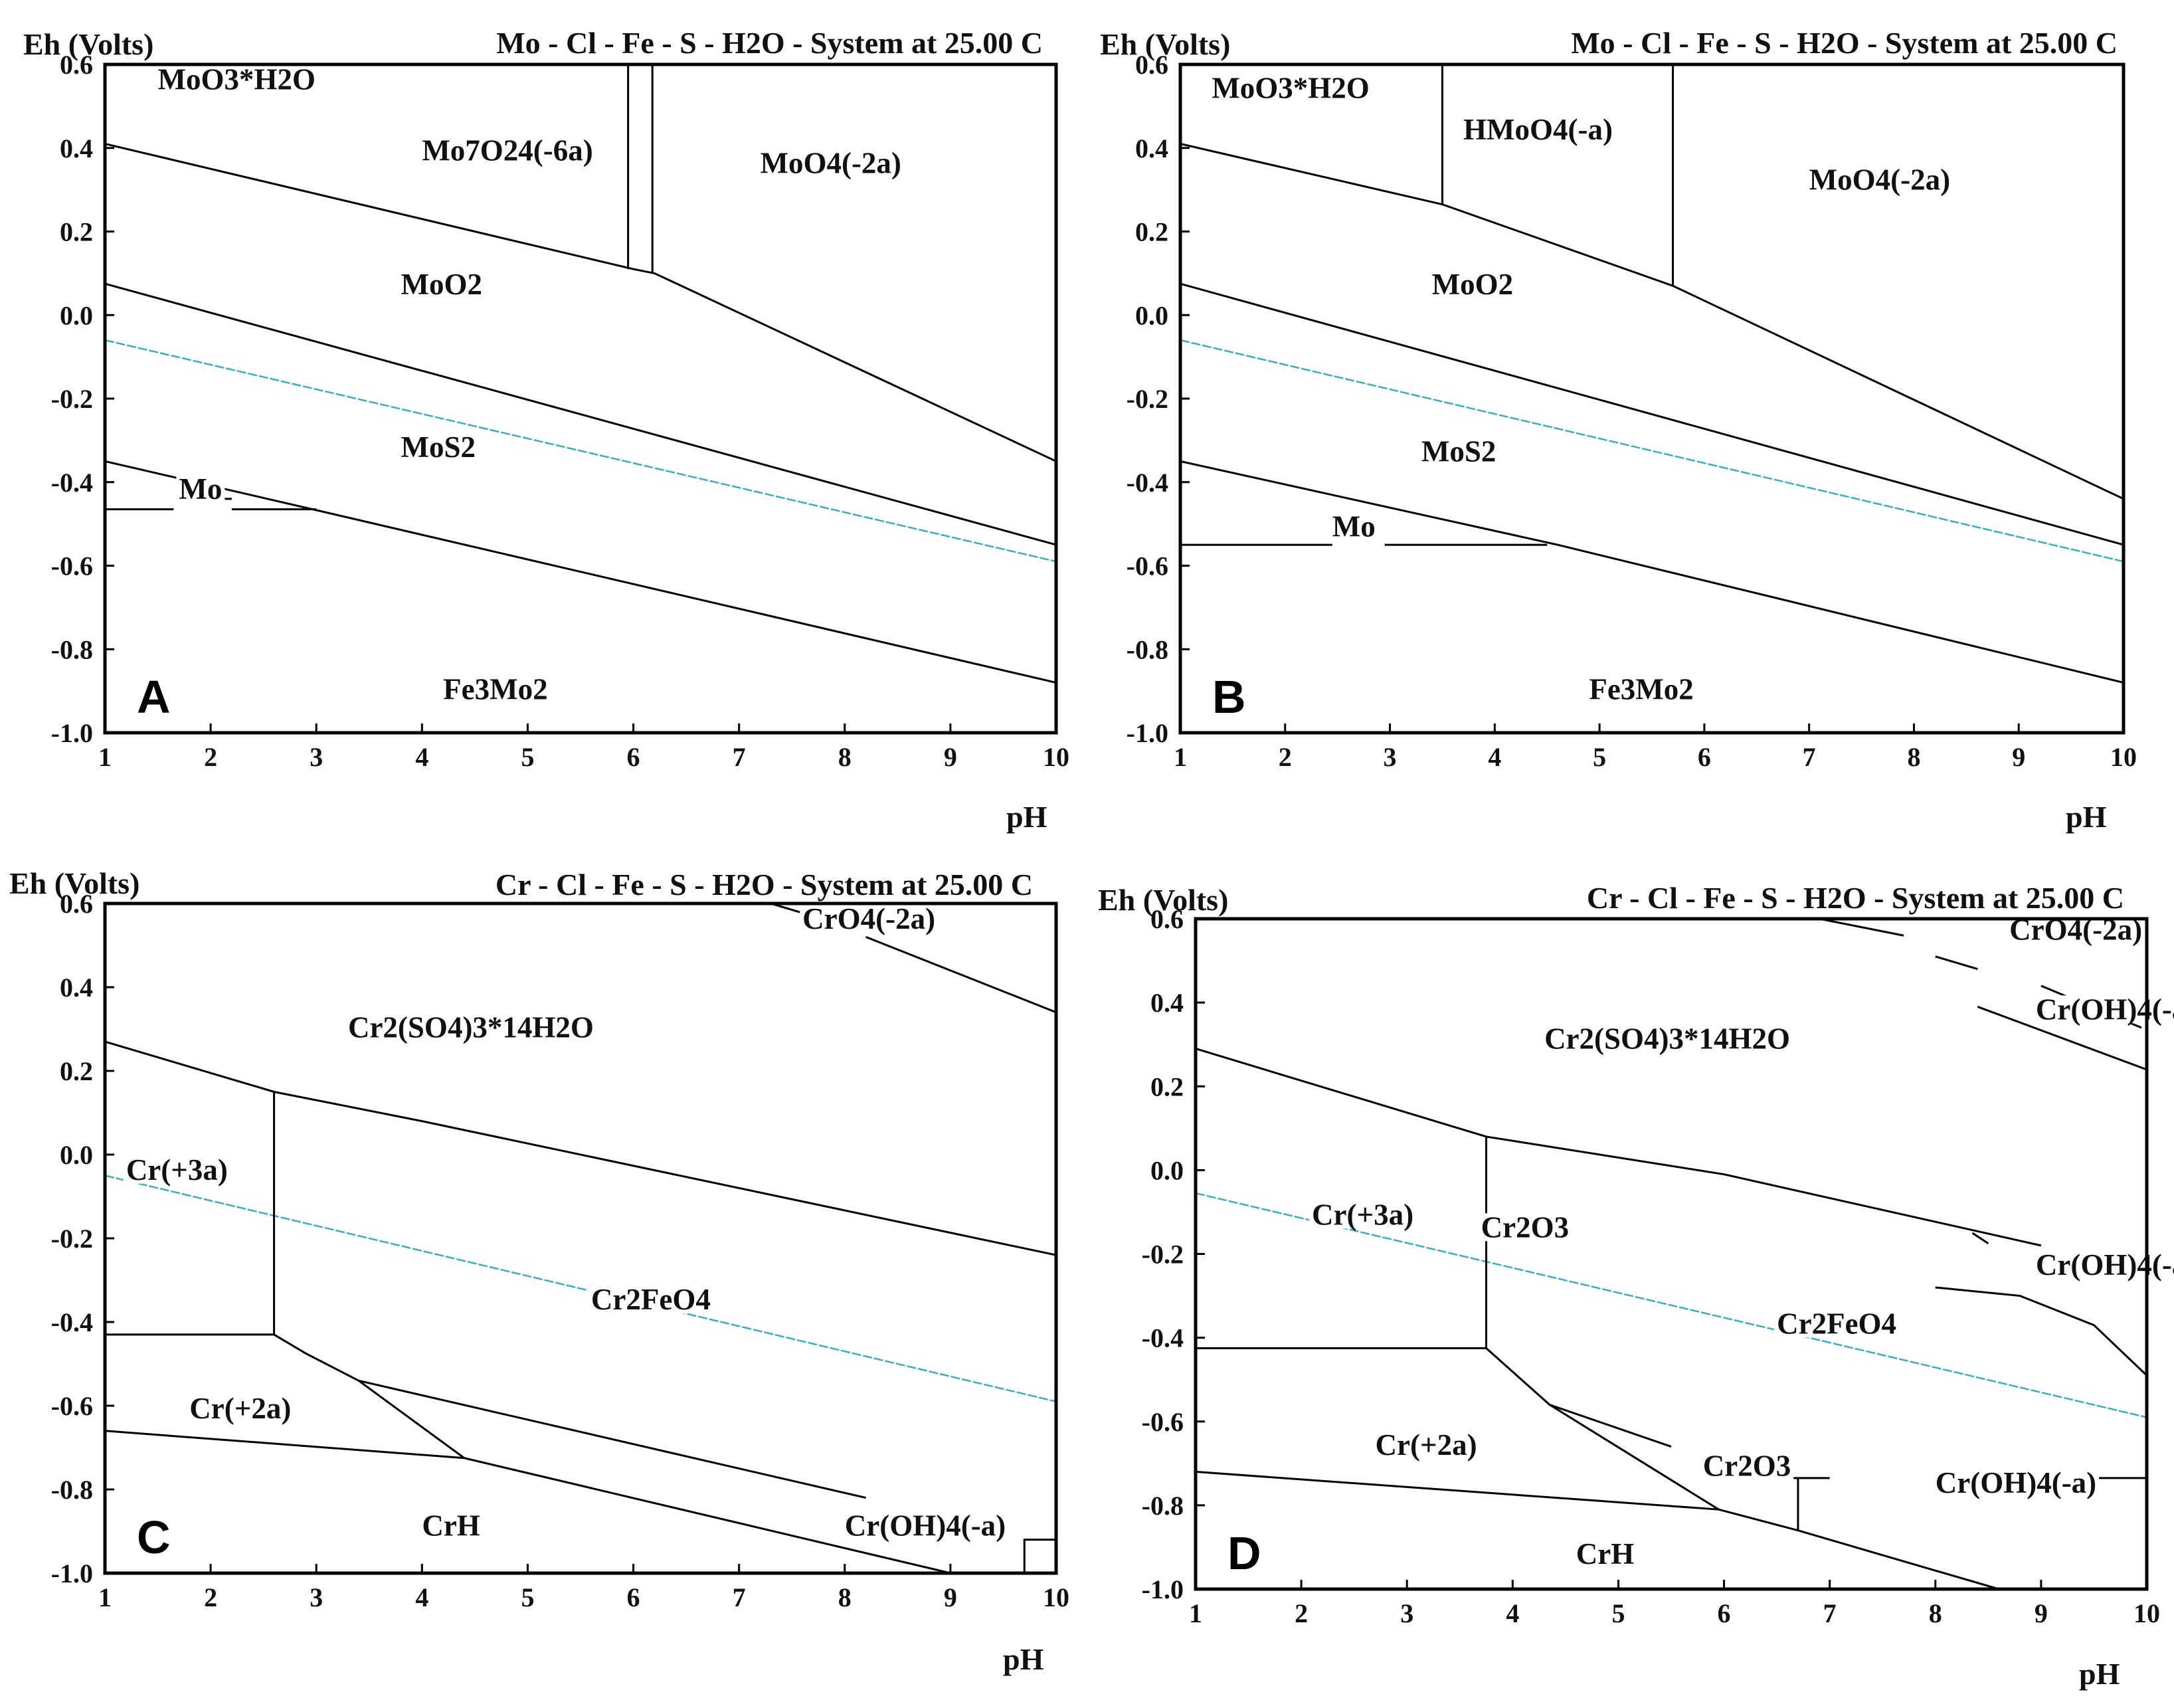  I want to click on panel-letter: D, so click(1244, 1553).